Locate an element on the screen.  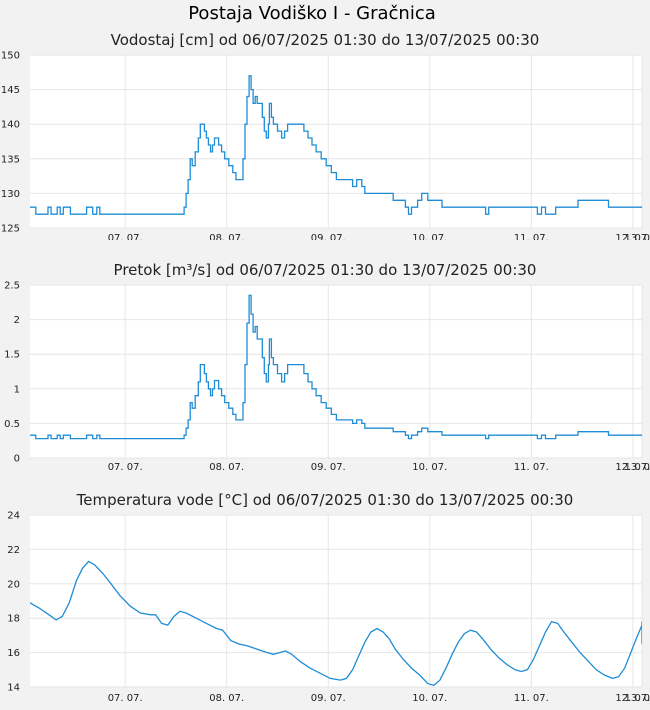
y-tick-label: 2.5 is located at coordinates (12, 286).